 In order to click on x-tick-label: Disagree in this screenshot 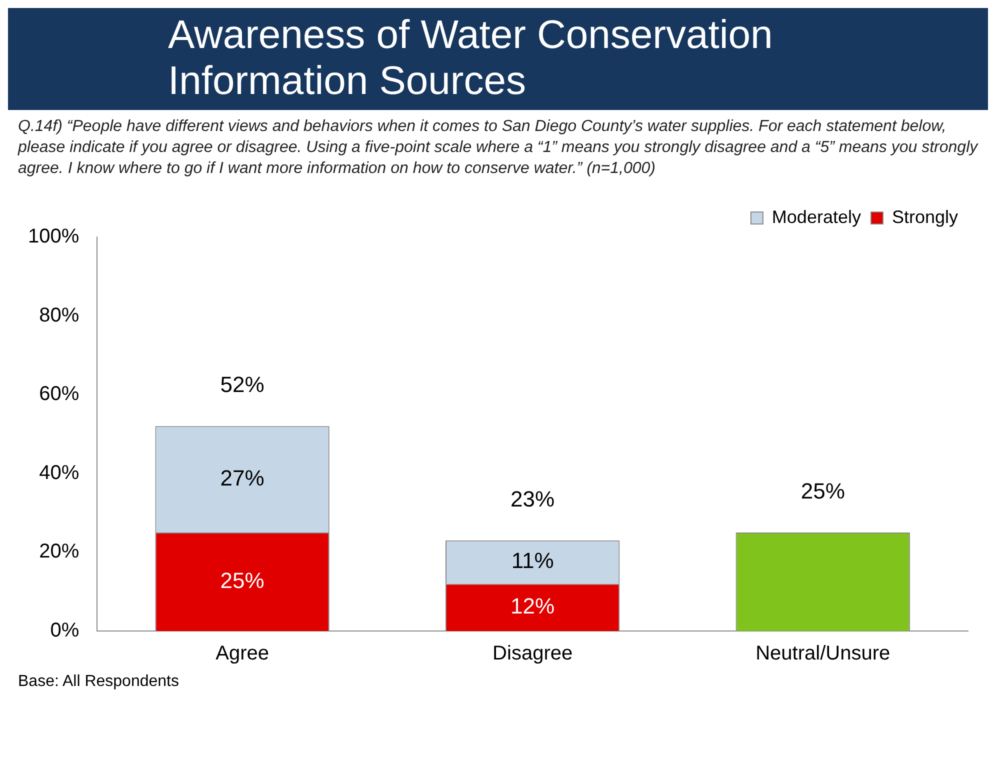, I will do `click(532, 653)`.